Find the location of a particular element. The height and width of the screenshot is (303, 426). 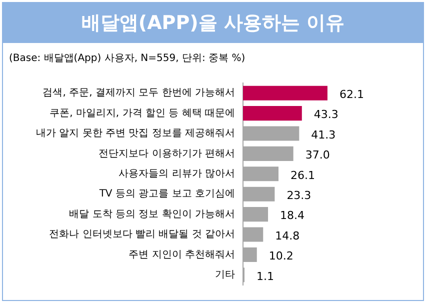

y-tick-label: 기타 is located at coordinates (225, 274).